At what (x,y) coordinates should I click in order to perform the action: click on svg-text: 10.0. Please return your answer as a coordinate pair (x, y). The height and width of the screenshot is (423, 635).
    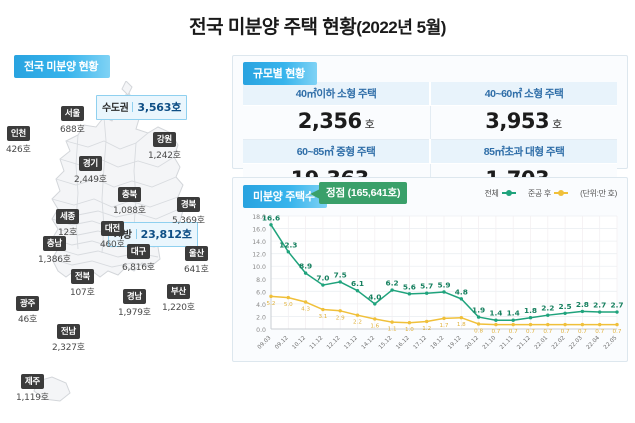
    Looking at the image, I should click on (259, 267).